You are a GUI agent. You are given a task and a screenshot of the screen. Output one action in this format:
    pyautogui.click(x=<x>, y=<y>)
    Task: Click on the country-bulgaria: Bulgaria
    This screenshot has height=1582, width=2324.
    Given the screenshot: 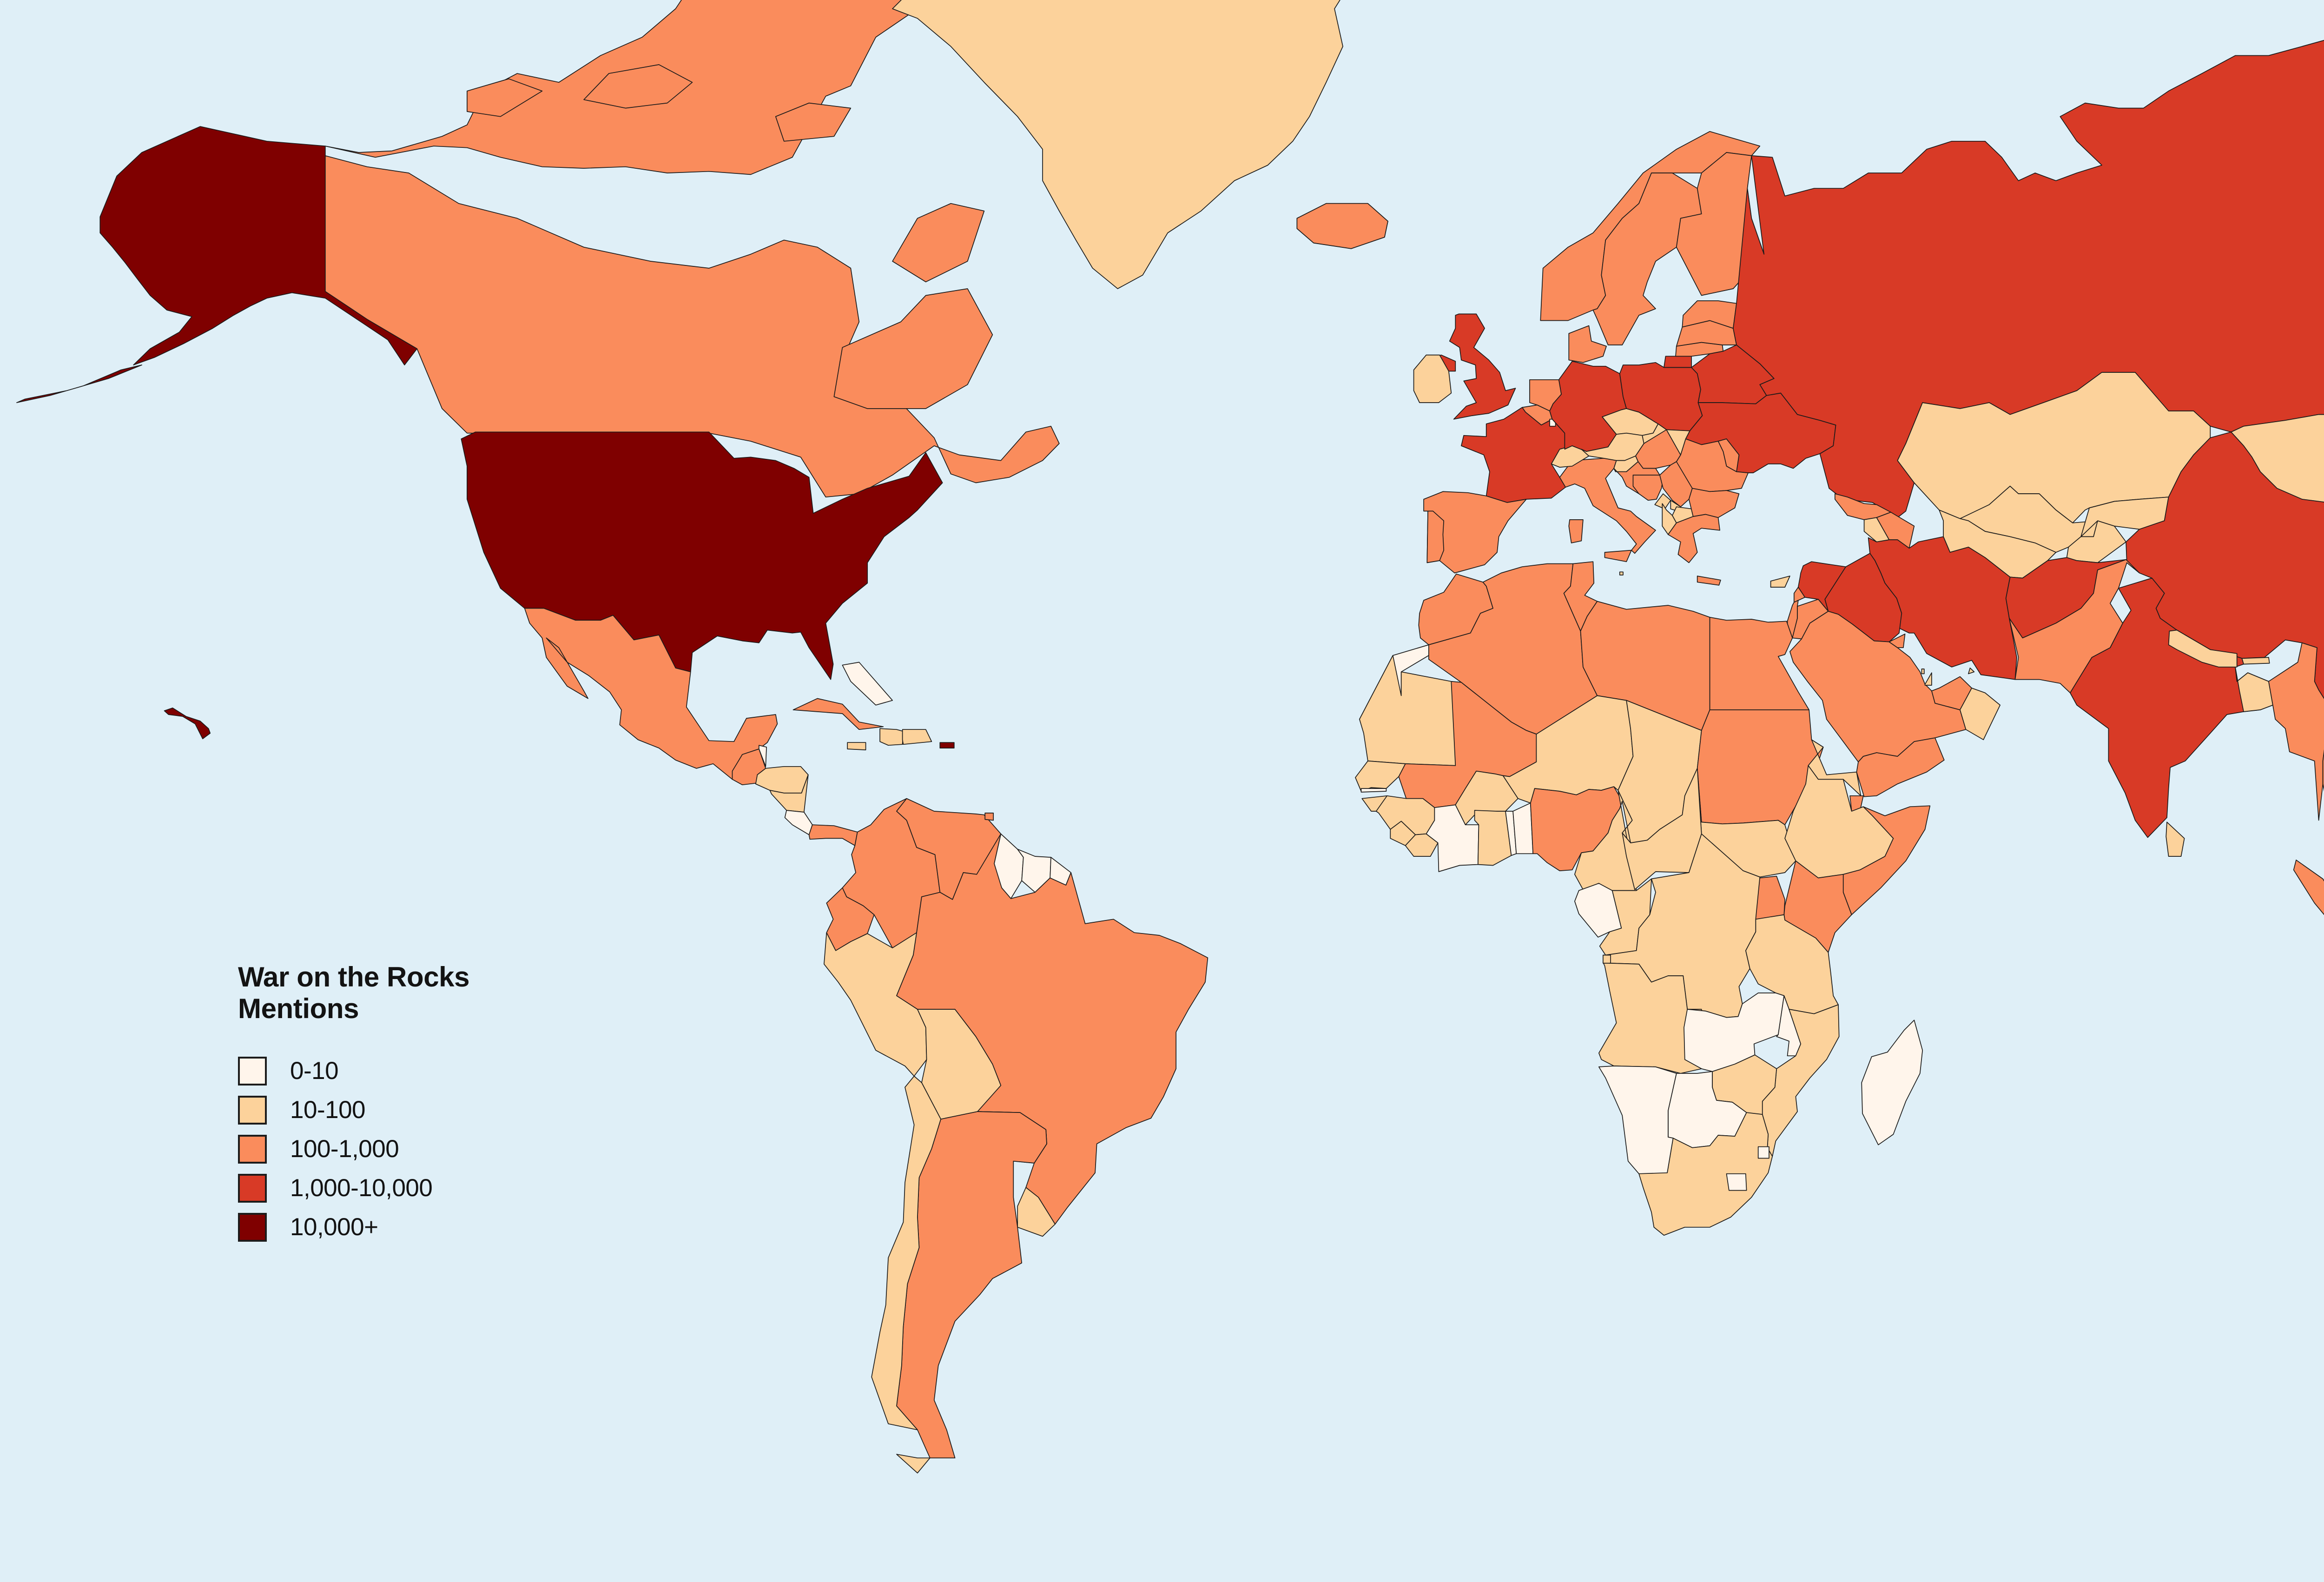 What is the action you would take?
    pyautogui.click(x=1714, y=503)
    